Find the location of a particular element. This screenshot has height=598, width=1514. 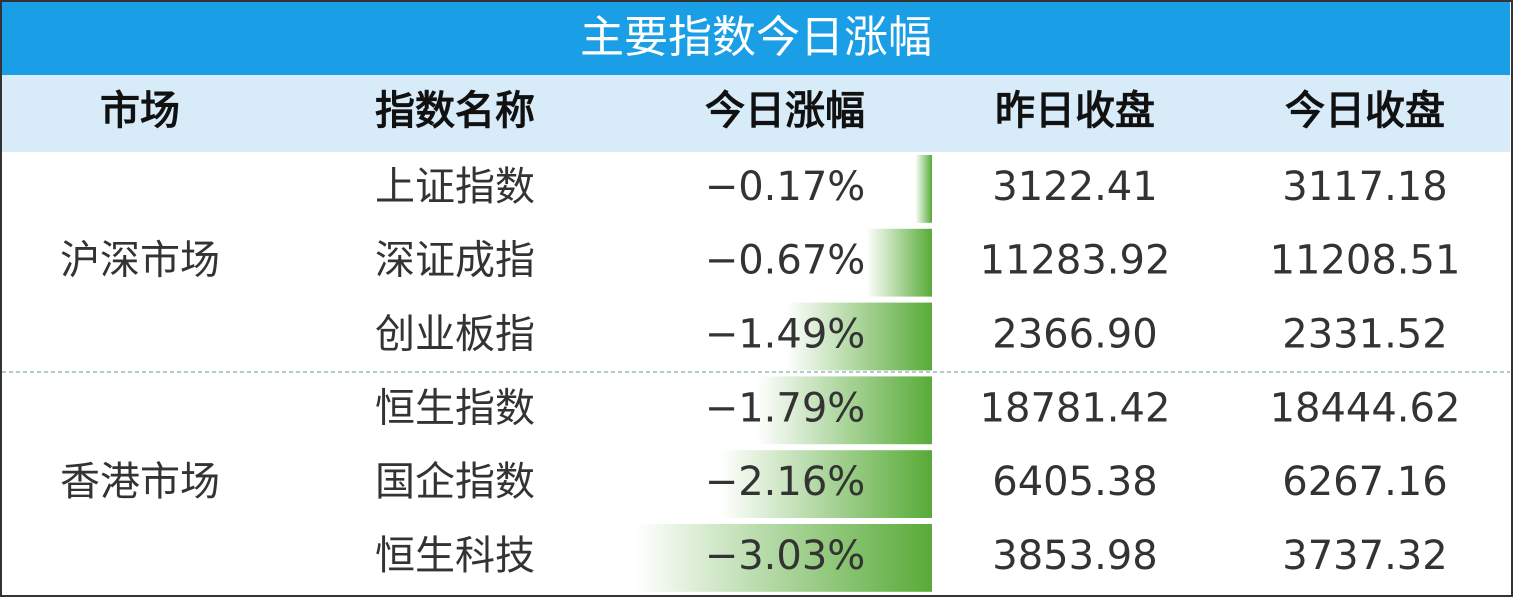

column-header: 昨日收盘 is located at coordinates (1075, 111).